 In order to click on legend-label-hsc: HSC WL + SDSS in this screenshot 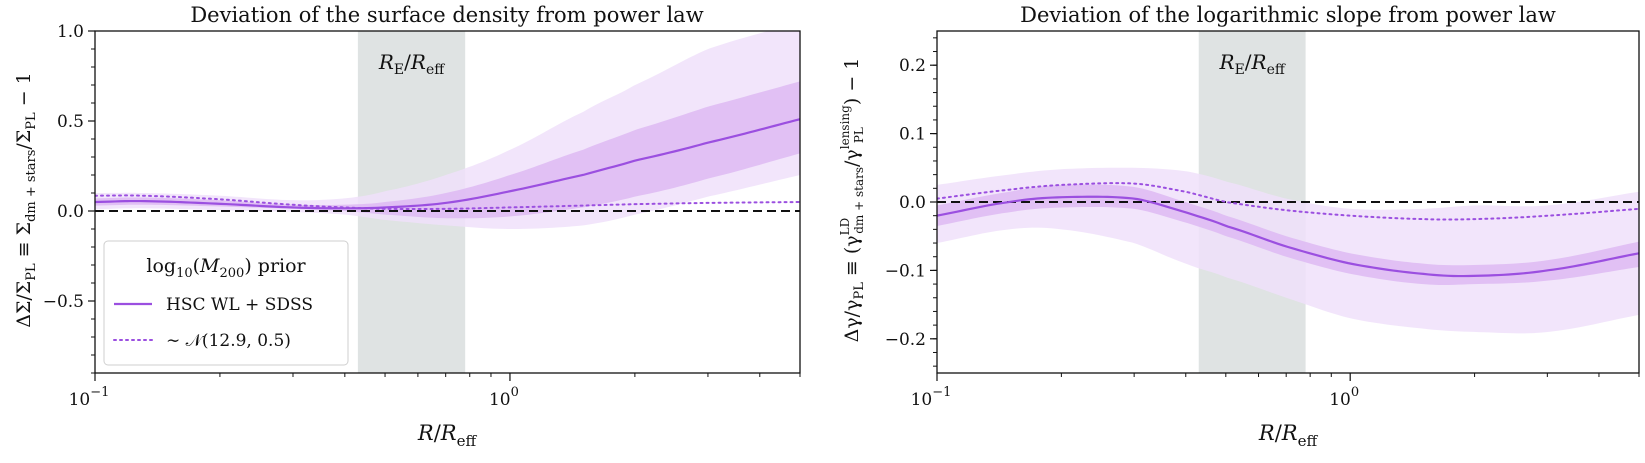, I will do `click(239, 305)`.